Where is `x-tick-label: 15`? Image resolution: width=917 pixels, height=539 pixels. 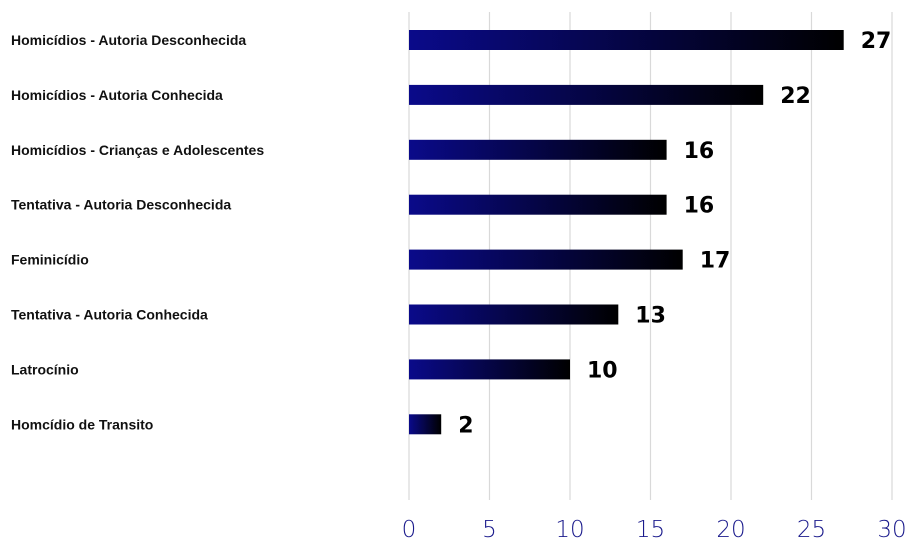
x-tick-label: 15 is located at coordinates (650, 528).